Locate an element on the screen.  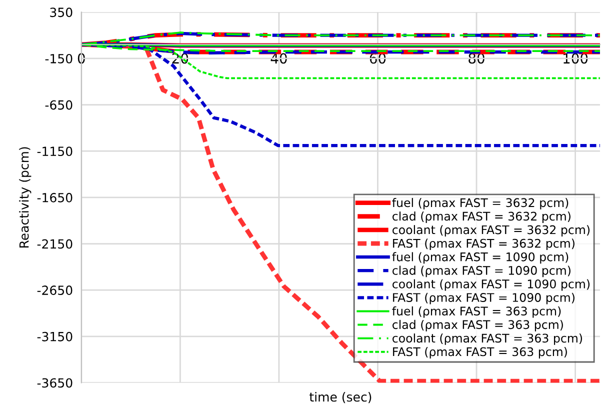
legend-label: fuel (ρmax FAST = 3632 pcm) is located at coordinates (480, 204).